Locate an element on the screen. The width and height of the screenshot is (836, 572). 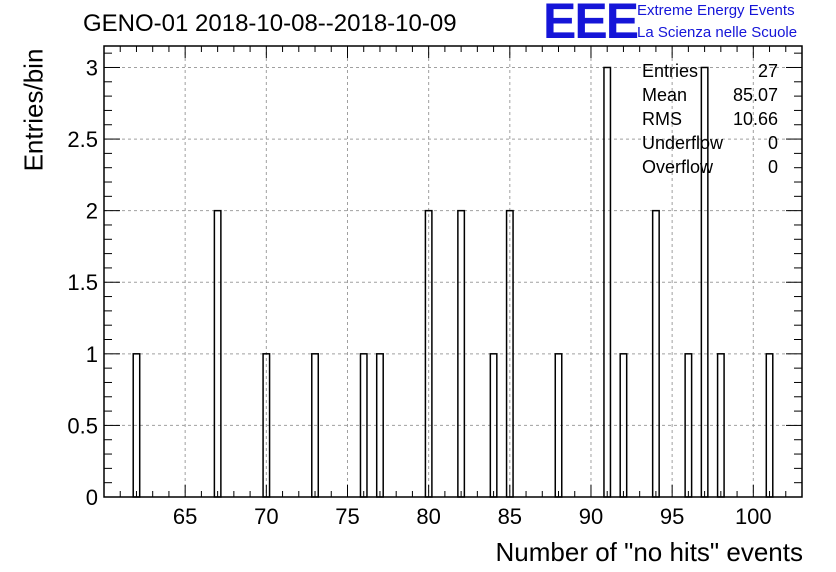
stat-row-rms: RMS 10.66 is located at coordinates (710, 120).